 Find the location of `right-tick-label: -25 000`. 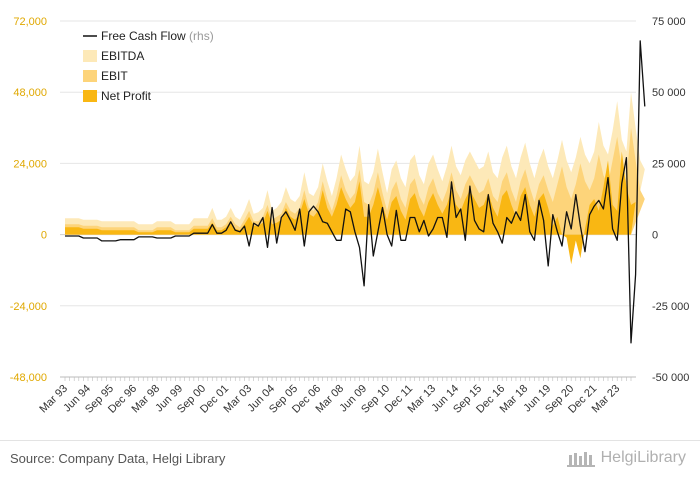

right-tick-label: -25 000 is located at coordinates (670, 307).